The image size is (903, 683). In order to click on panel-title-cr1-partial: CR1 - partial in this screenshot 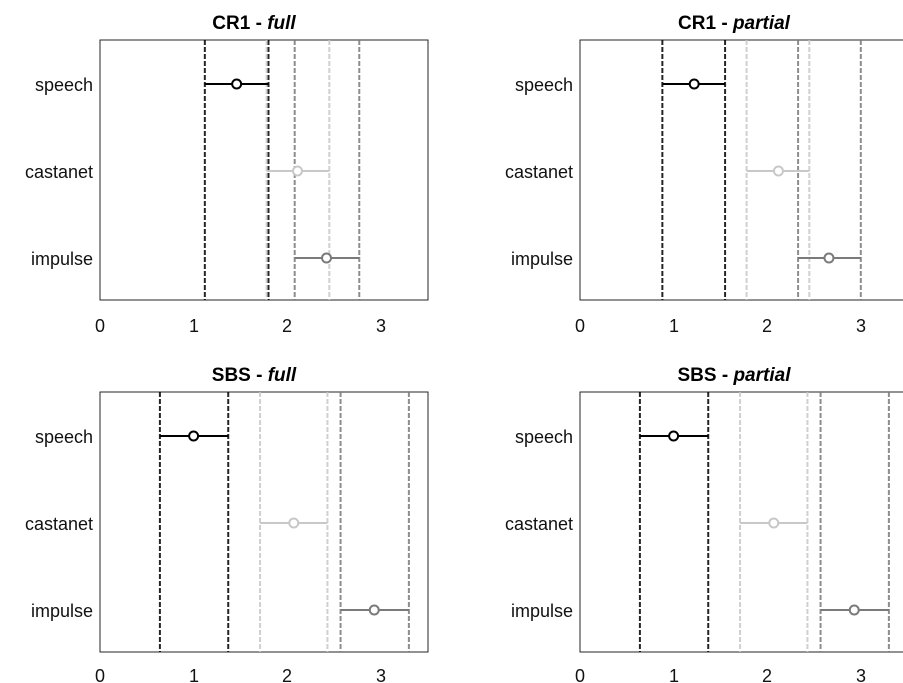, I will do `click(734, 23)`.